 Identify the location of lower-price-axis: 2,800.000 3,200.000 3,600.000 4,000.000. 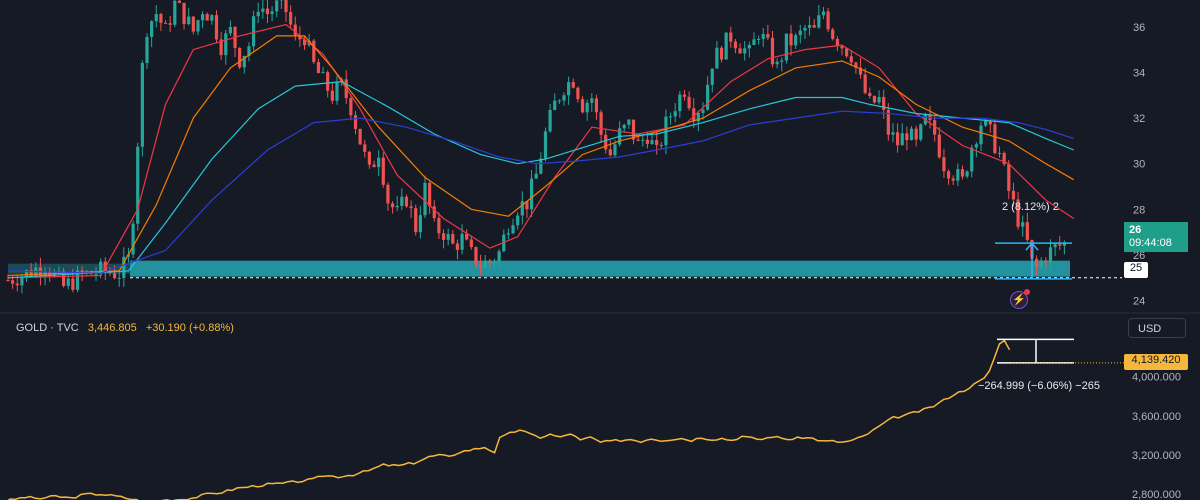
(1156, 436).